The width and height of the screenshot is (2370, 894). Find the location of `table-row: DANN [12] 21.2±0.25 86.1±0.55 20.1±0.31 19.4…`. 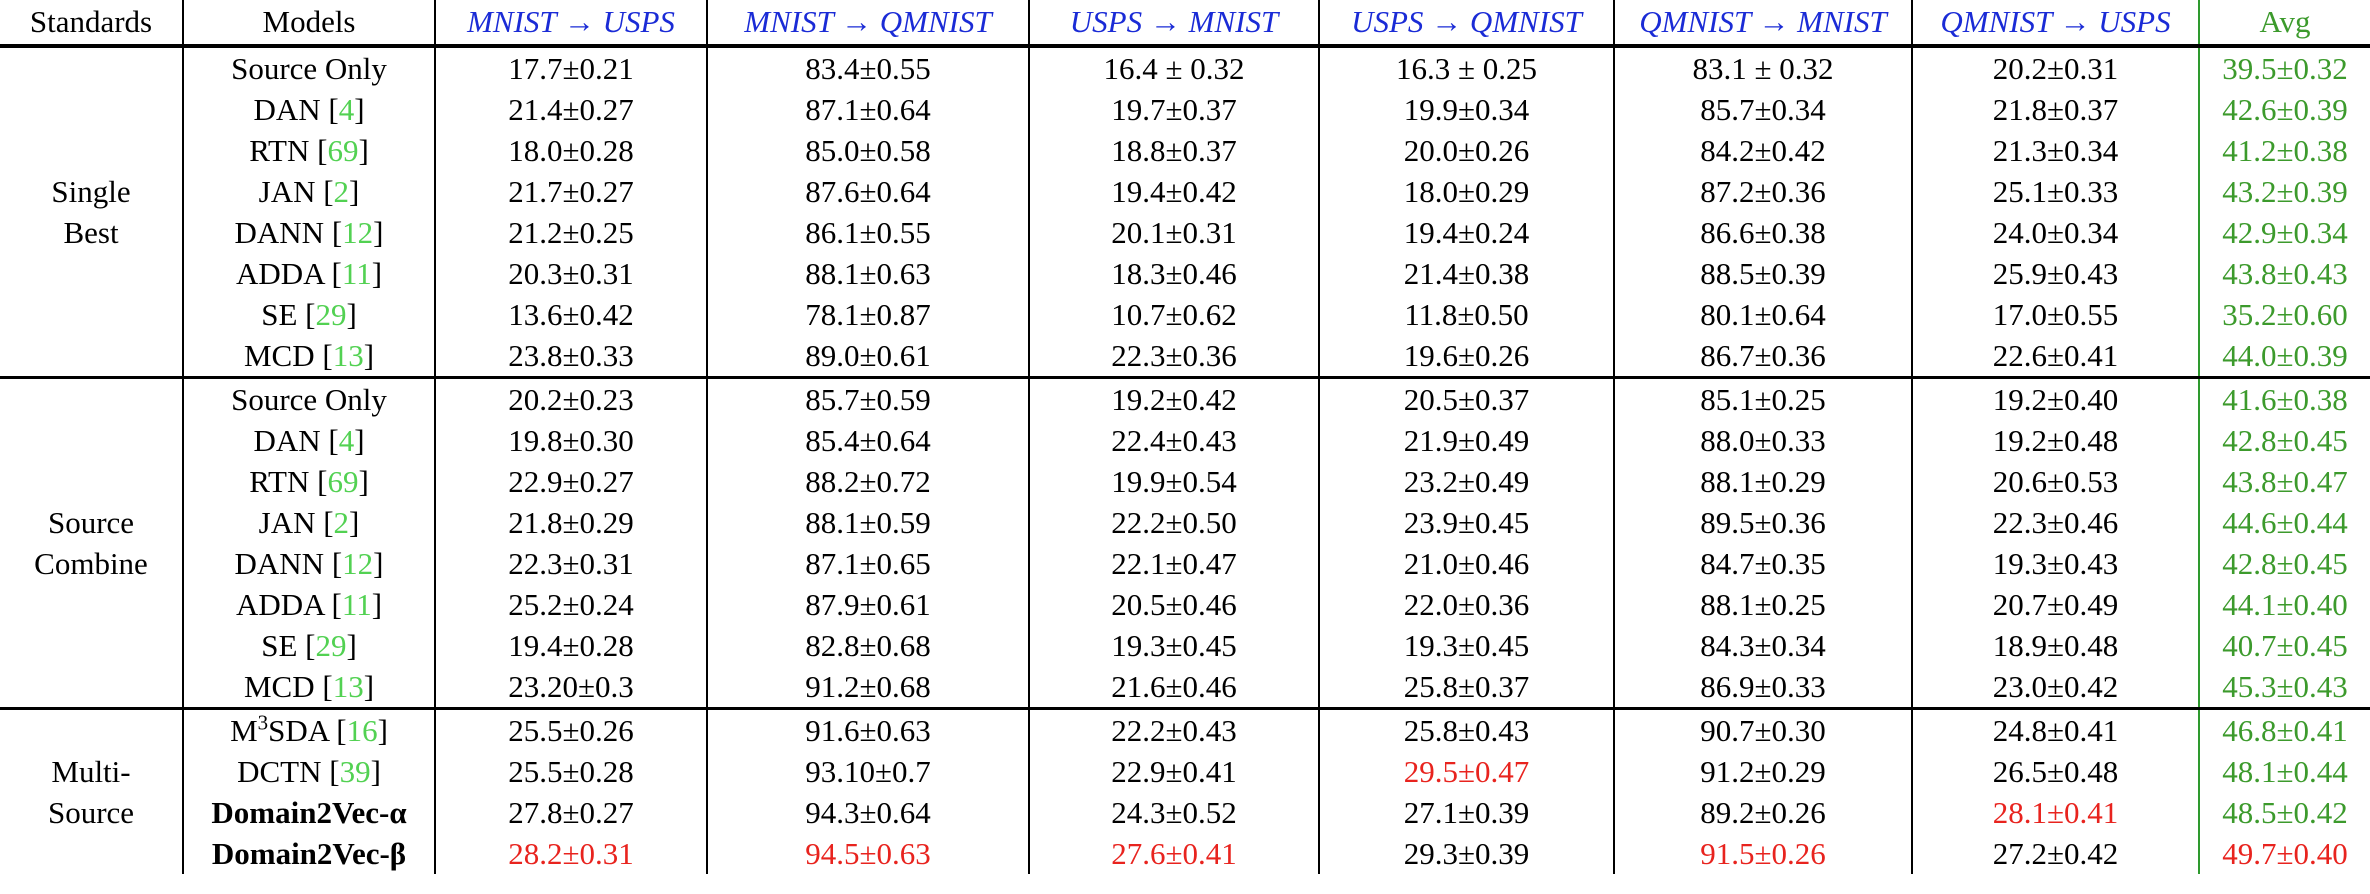

table-row: DANN [12] 21.2±0.25 86.1±0.55 20.1±0.31 19.4… is located at coordinates (1185, 232).